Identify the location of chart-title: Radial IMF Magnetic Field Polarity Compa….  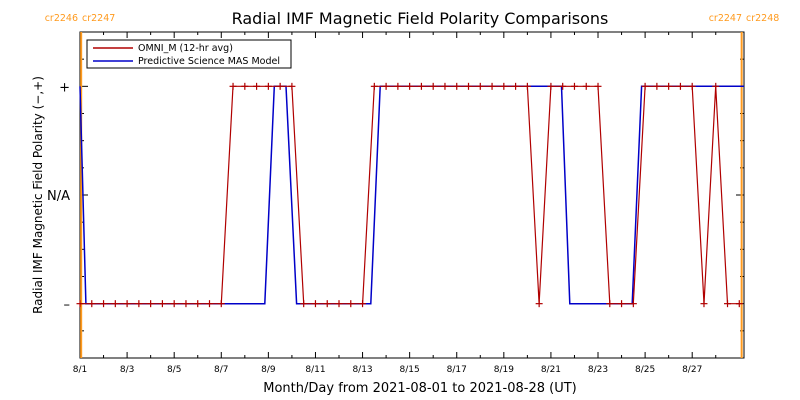
(420, 18).